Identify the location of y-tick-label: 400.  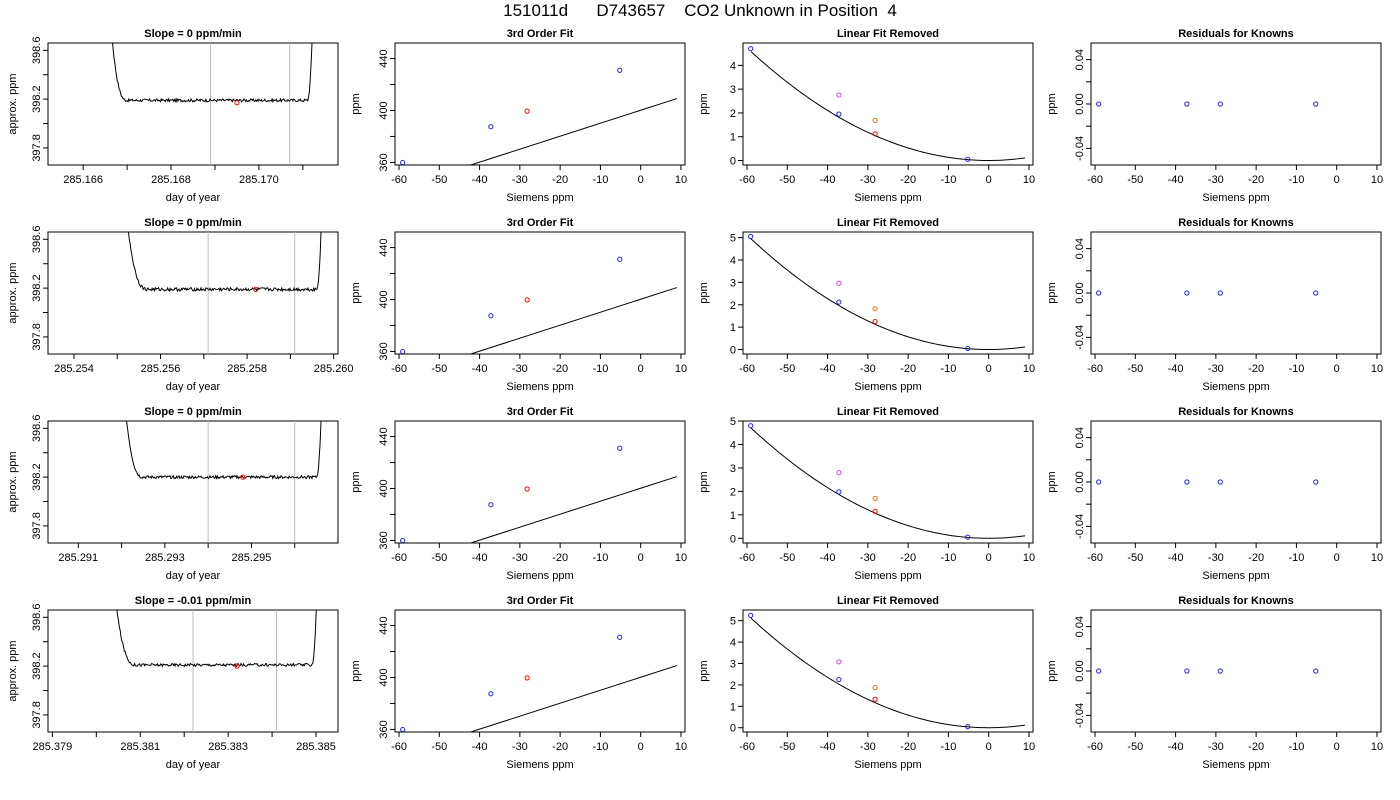
(384, 677).